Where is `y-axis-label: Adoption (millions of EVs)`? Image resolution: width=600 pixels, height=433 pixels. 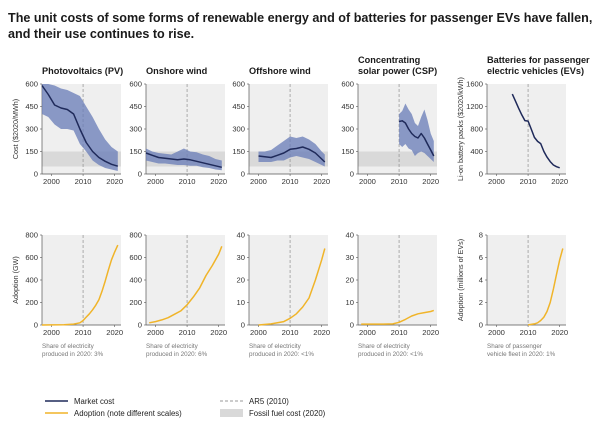 y-axis-label: Adoption (millions of EVs) is located at coordinates (460, 280).